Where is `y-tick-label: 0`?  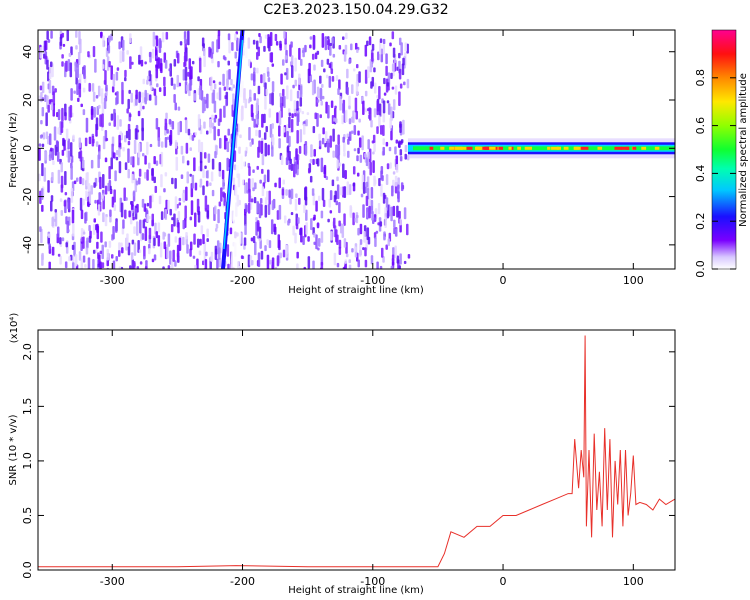
y-tick-label: 0 is located at coordinates (27, 148).